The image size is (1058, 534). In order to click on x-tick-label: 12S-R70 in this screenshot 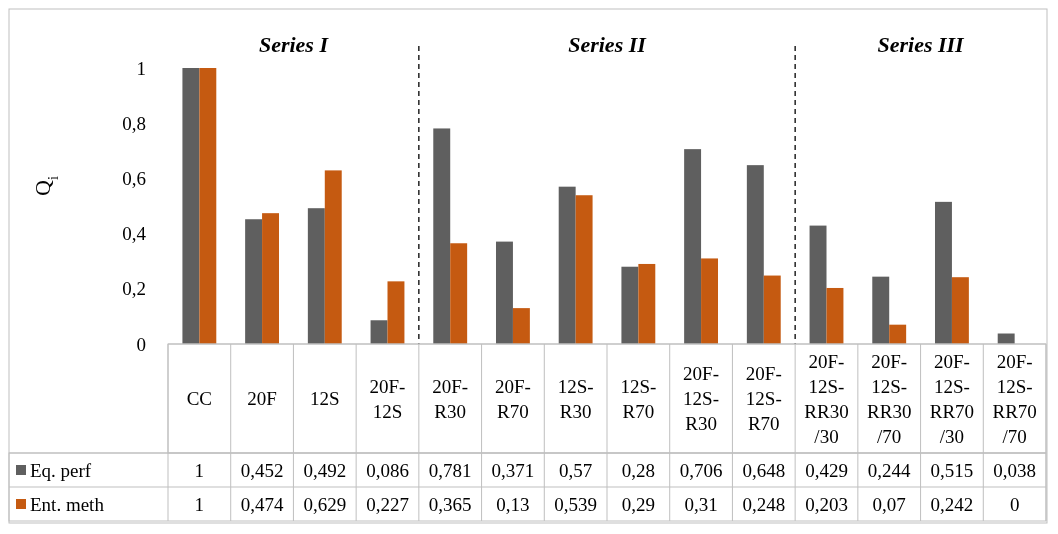, I will do `click(638, 398)`.